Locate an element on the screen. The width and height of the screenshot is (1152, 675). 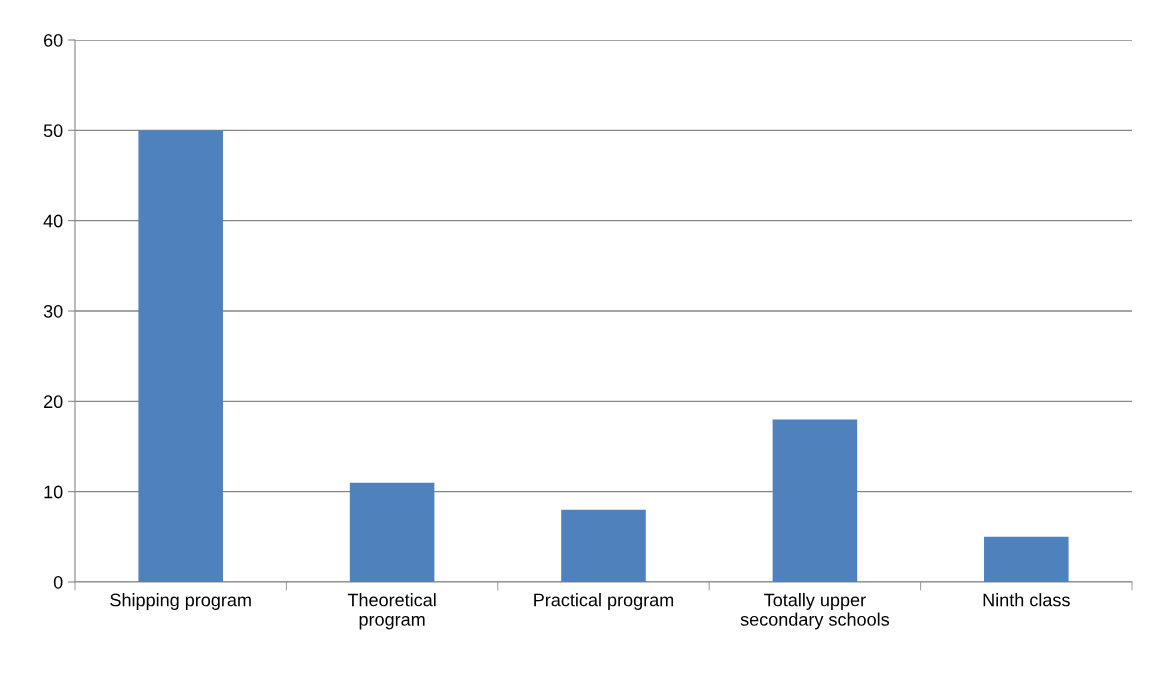
x-tick-label: Ninth class is located at coordinates (1026, 600).